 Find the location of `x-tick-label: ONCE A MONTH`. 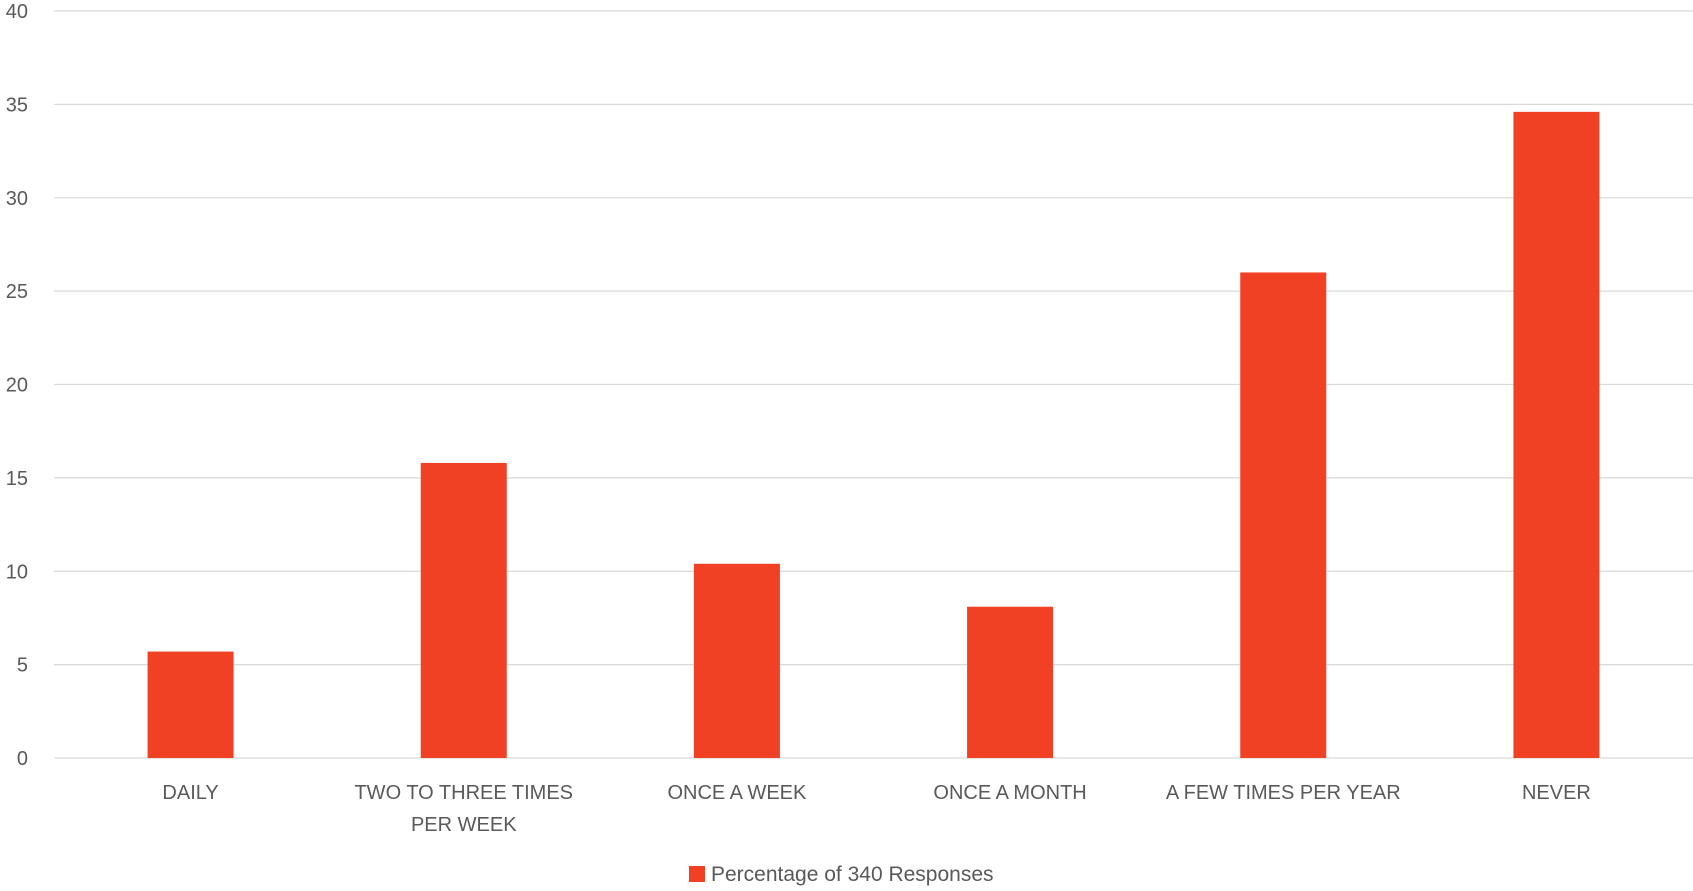

x-tick-label: ONCE A MONTH is located at coordinates (1009, 793).